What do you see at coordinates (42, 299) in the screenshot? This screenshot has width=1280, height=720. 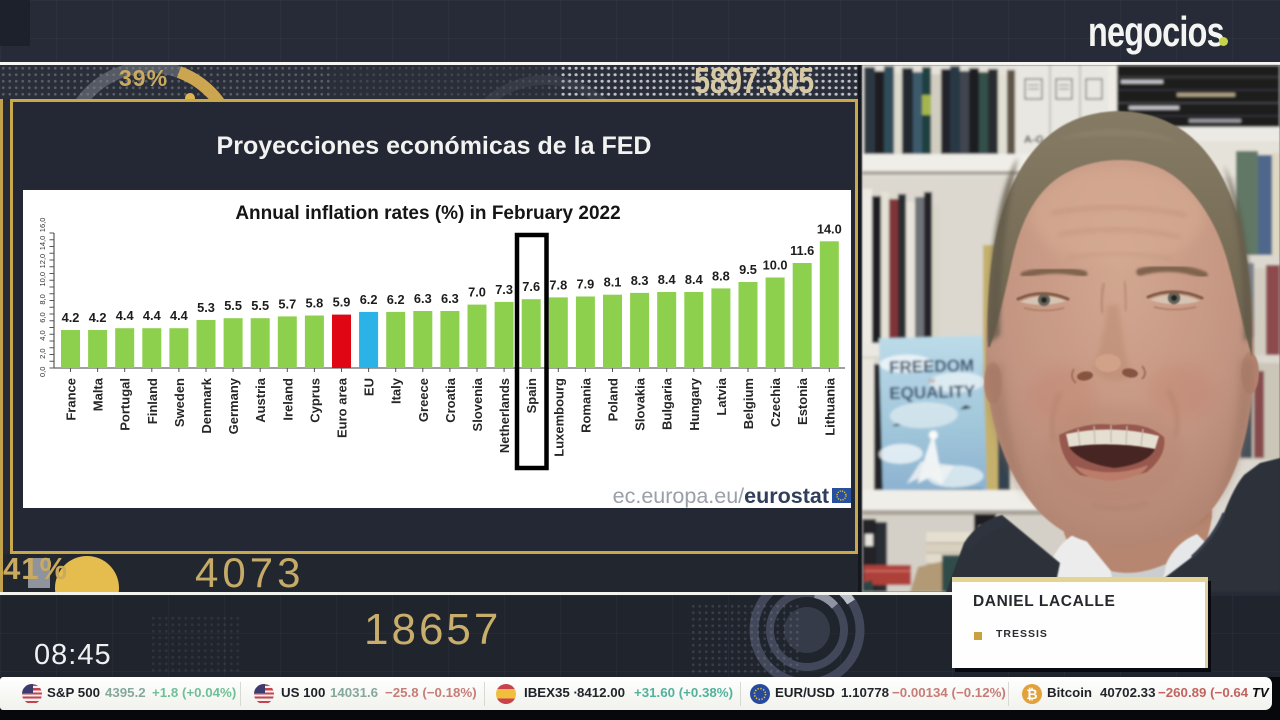 I see `svg-text: 8,0` at bounding box center [42, 299].